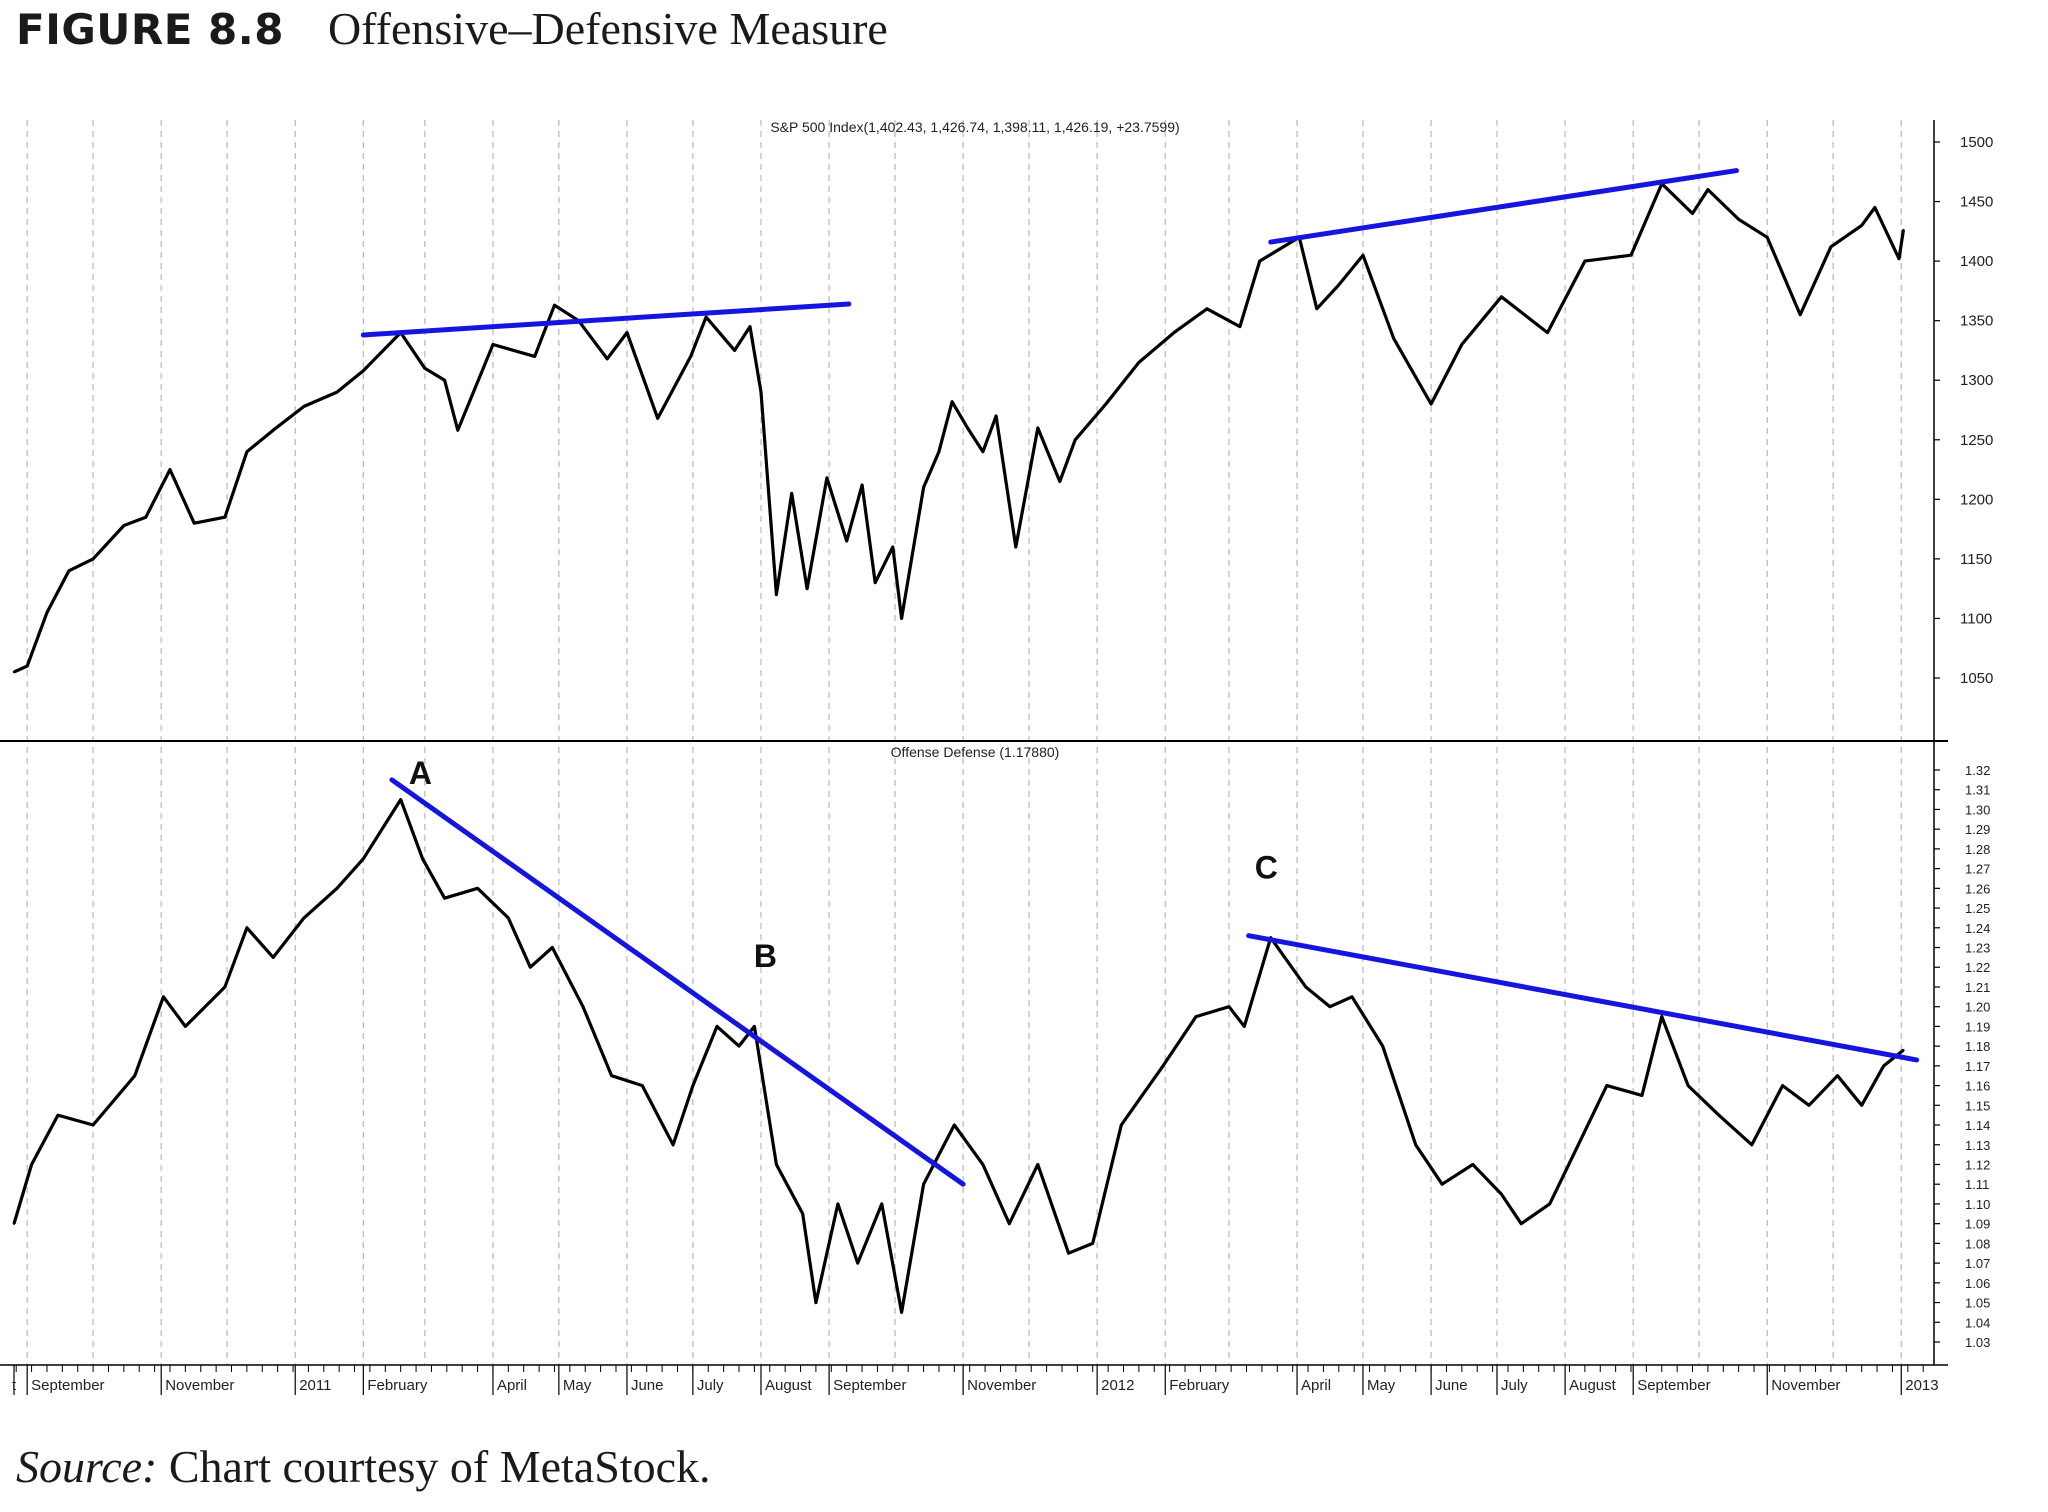 The width and height of the screenshot is (2048, 1512). I want to click on y-tick-label: 1.29, so click(1977, 829).